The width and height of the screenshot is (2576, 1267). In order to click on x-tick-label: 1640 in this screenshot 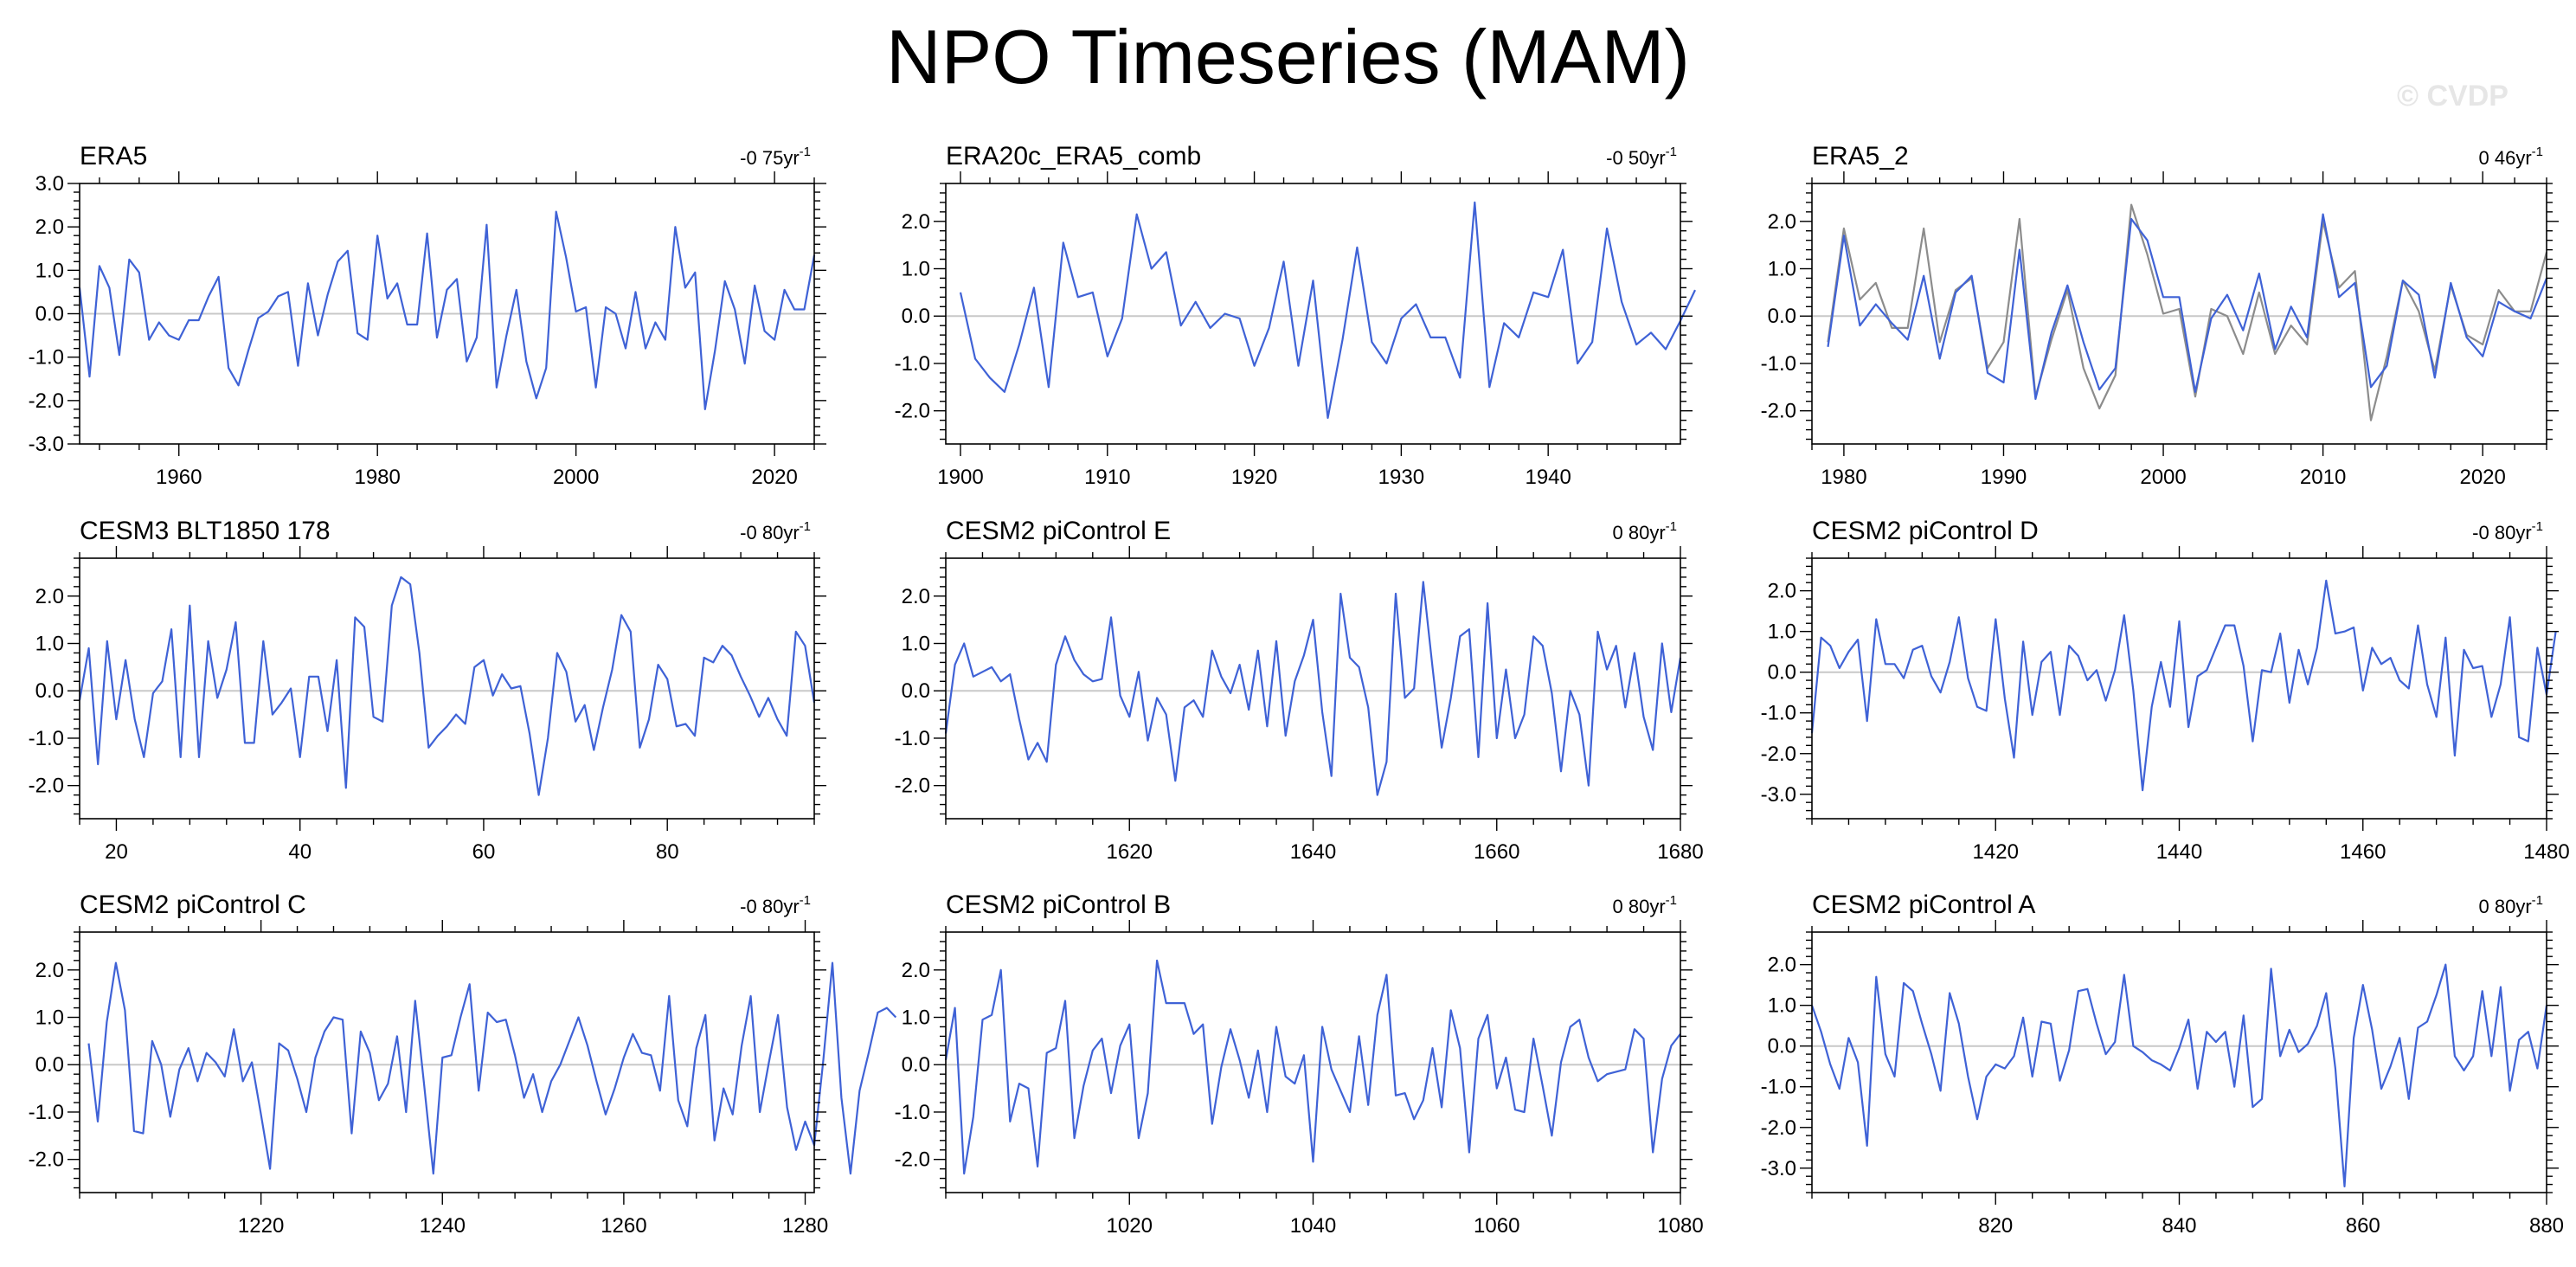, I will do `click(1313, 852)`.